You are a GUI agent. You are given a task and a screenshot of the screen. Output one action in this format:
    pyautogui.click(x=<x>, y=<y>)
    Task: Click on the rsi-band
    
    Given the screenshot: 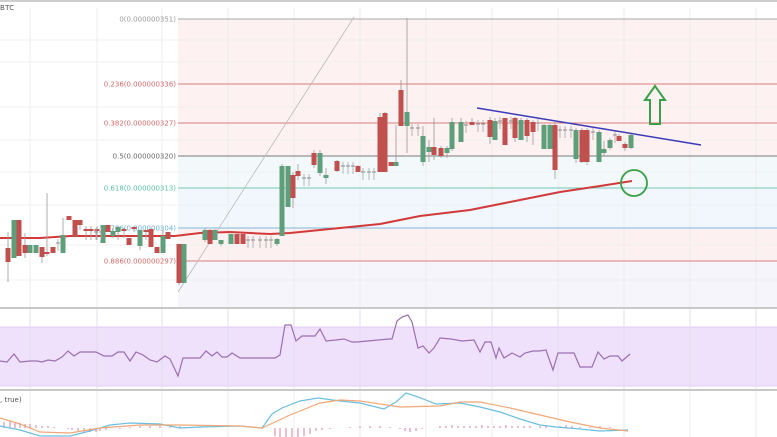 What is the action you would take?
    pyautogui.click(x=388, y=356)
    